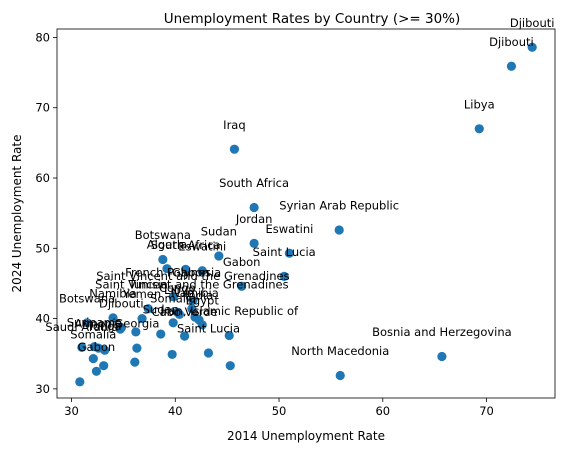 This screenshot has height=453, width=567. Describe the element at coordinates (17, 214) in the screenshot. I see `y-axis-label: 2024 Unemployment Rate` at that location.